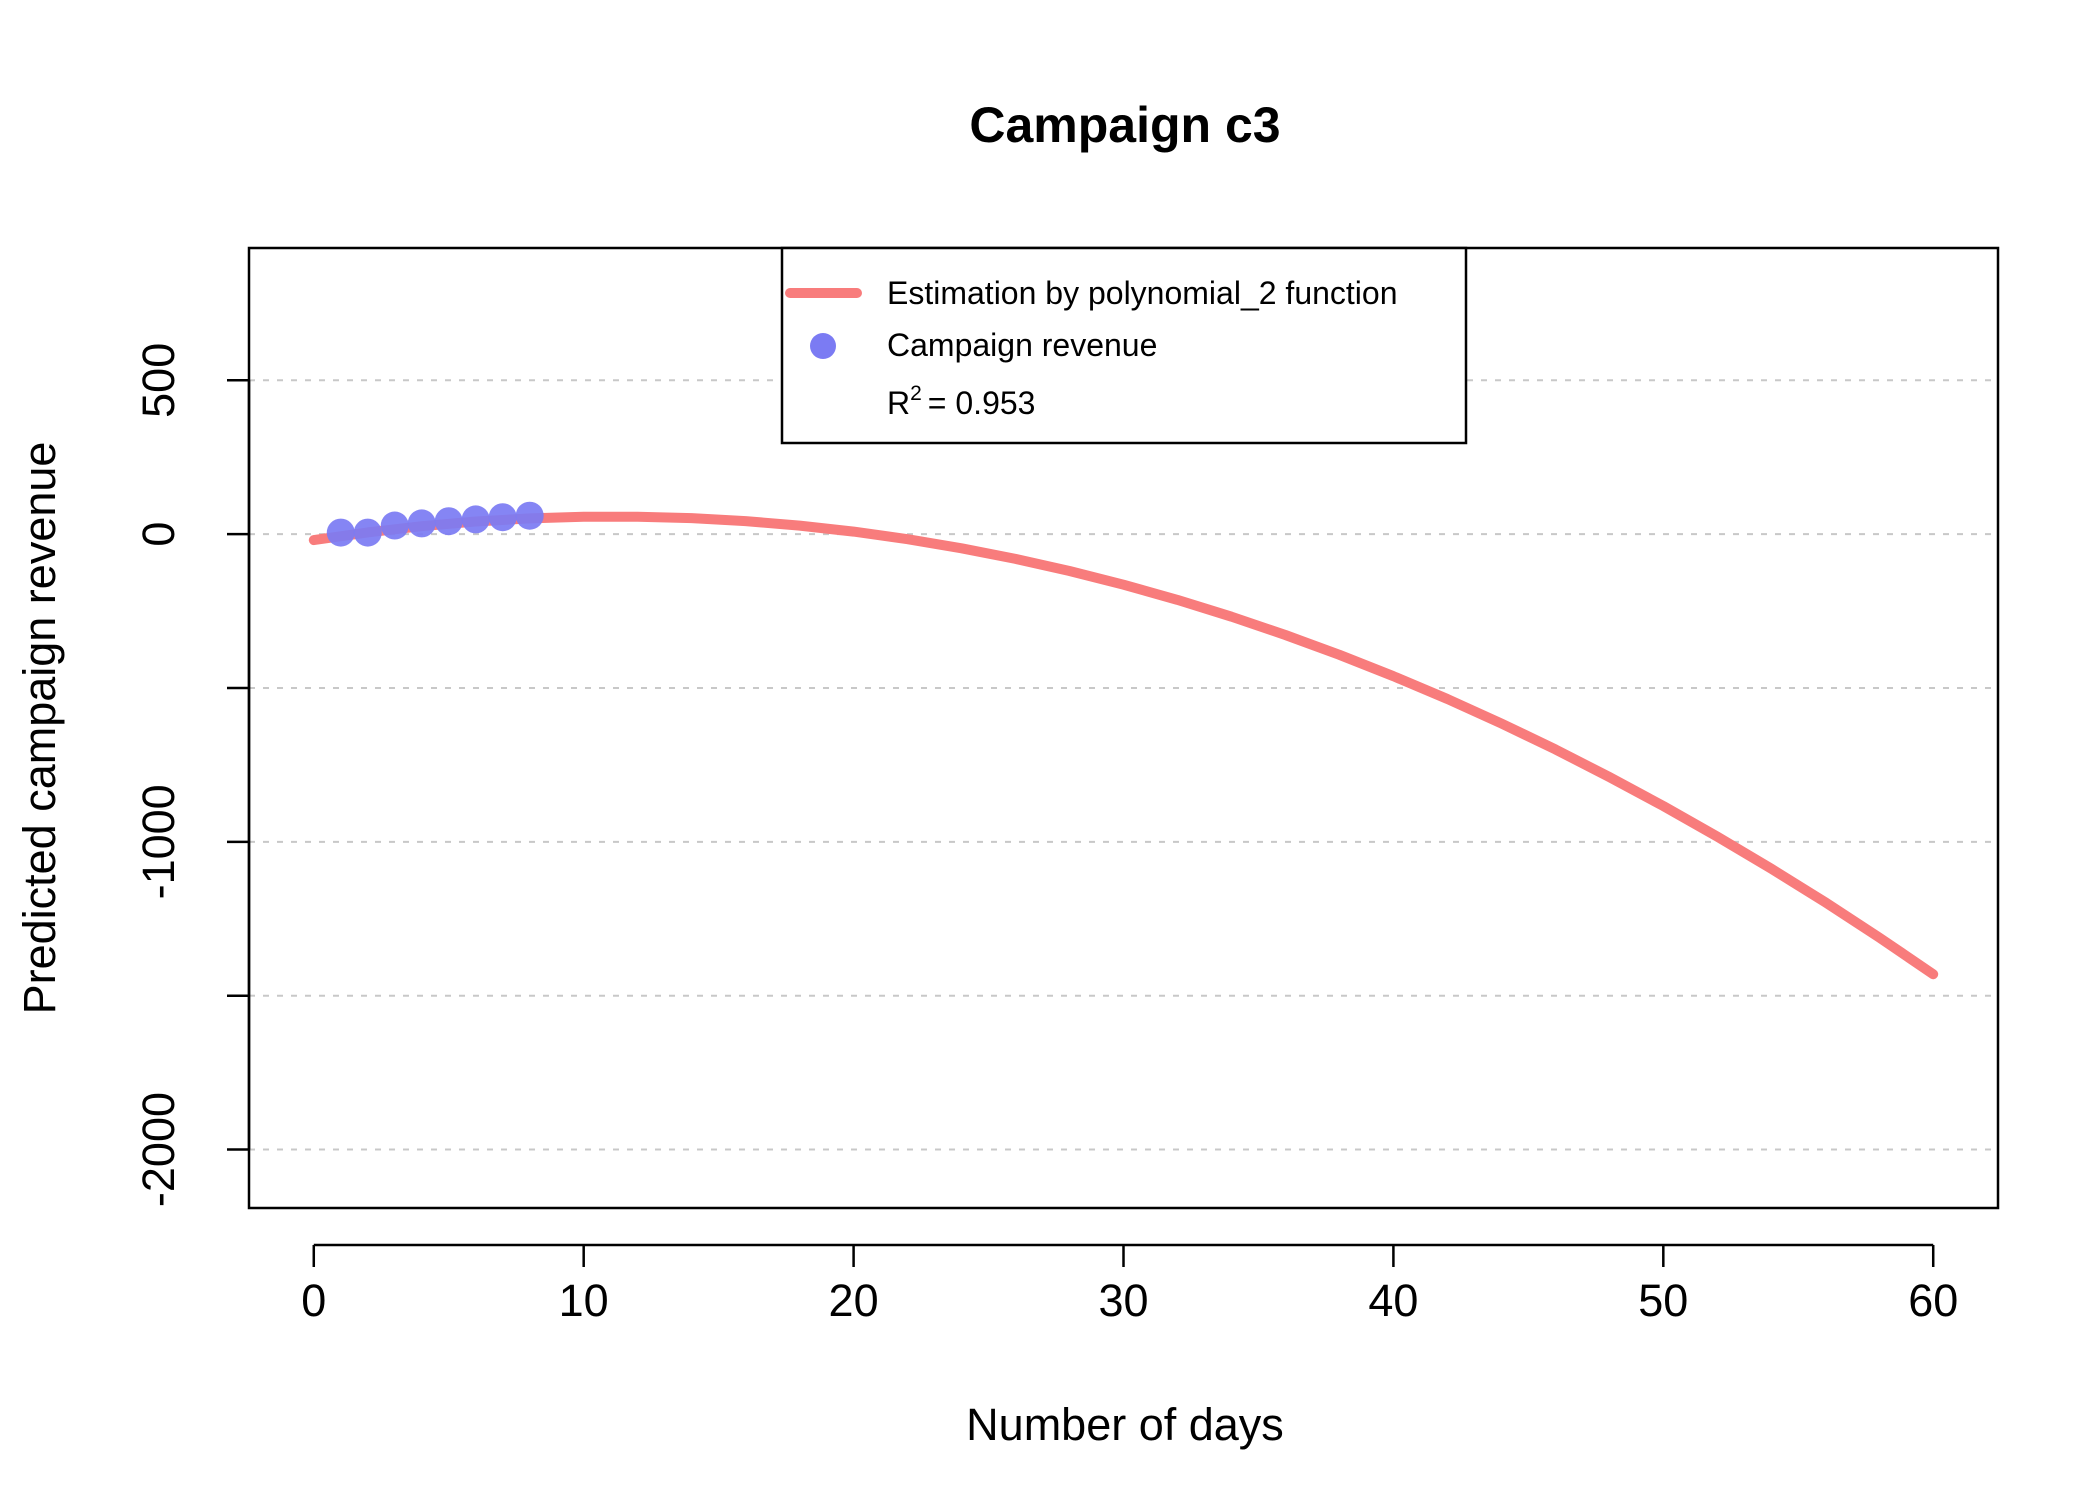 This screenshot has height=1500, width=2100. Describe the element at coordinates (584, 1300) in the screenshot. I see `x-tick-label: 10` at that location.